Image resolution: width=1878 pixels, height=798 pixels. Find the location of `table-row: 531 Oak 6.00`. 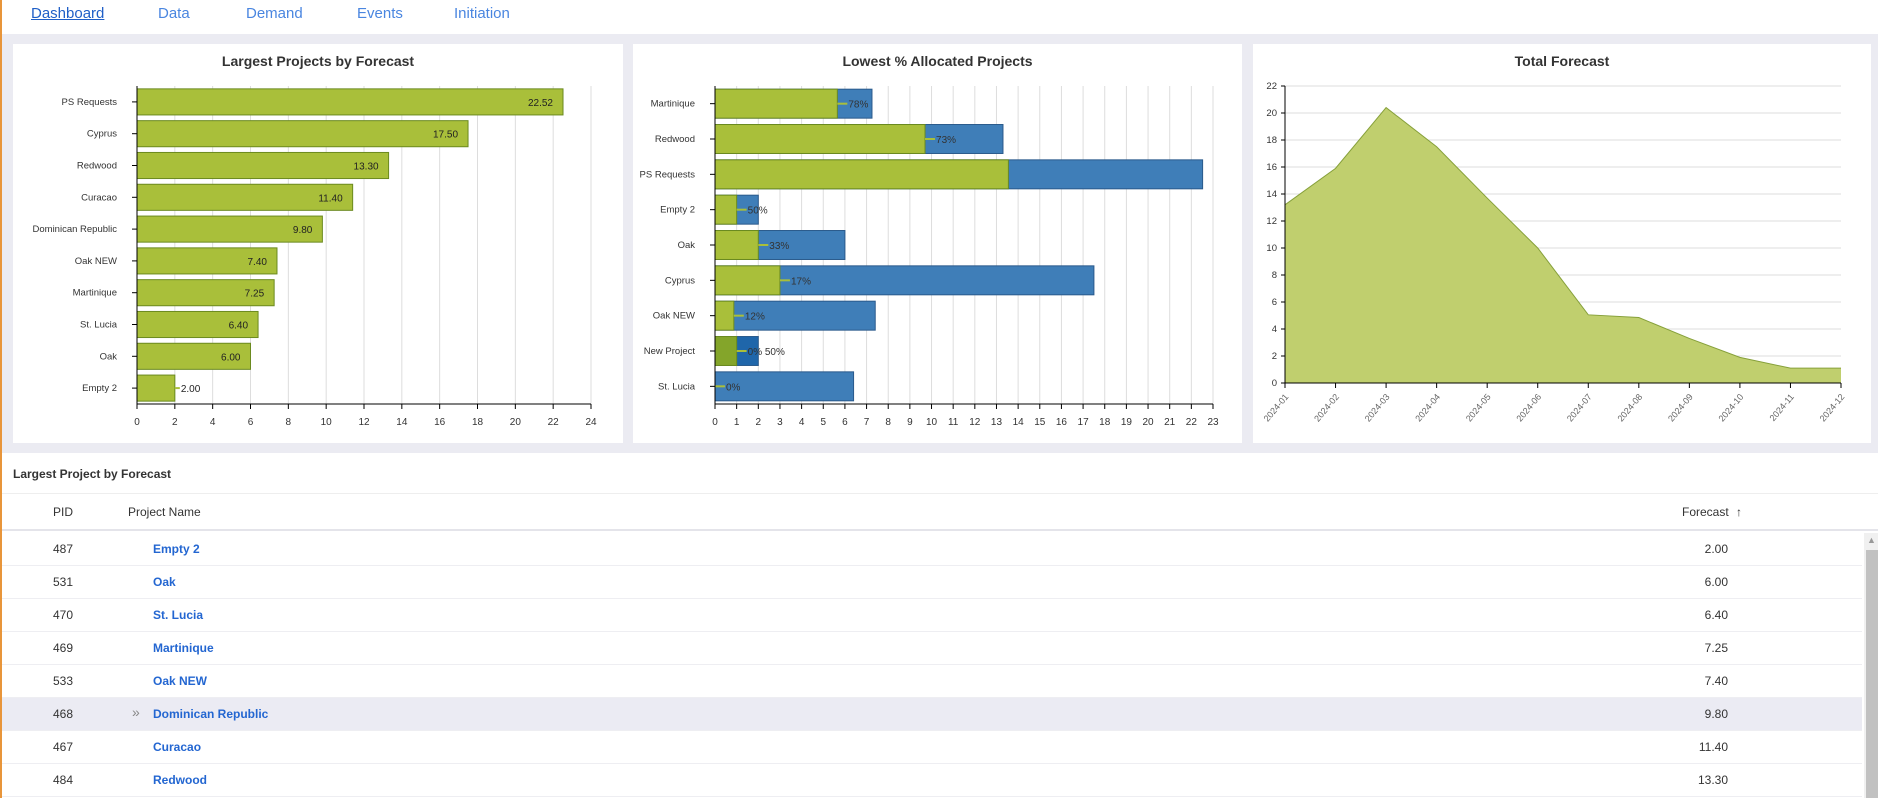

table-row: 531 Oak 6.00 is located at coordinates (932, 582).